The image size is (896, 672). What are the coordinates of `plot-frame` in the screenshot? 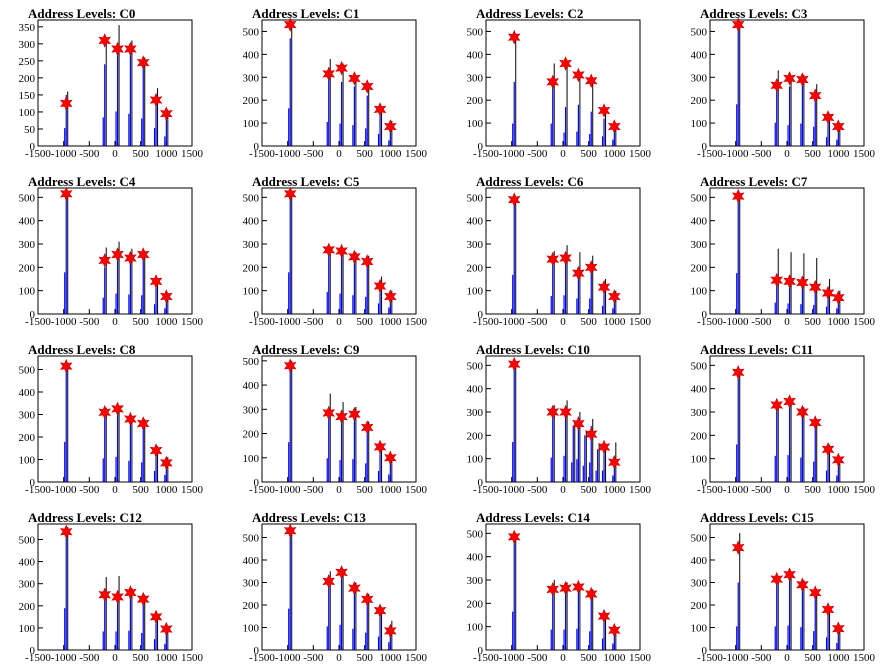 It's located at (115, 83).